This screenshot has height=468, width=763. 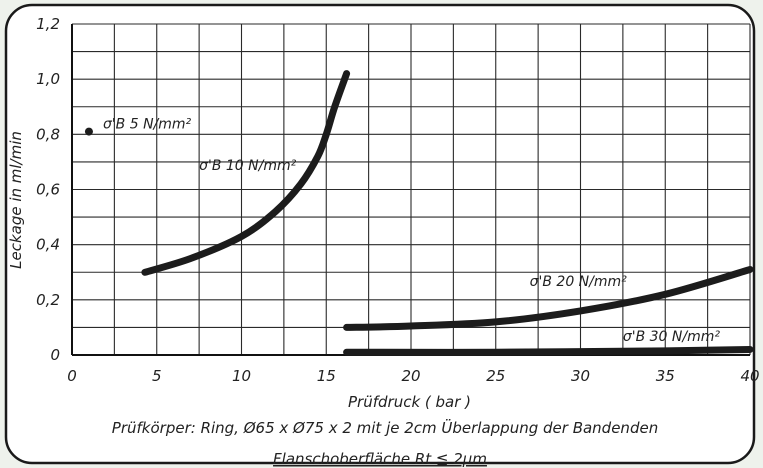 I want to click on y-tick-label: 0, so click(x=55, y=355).